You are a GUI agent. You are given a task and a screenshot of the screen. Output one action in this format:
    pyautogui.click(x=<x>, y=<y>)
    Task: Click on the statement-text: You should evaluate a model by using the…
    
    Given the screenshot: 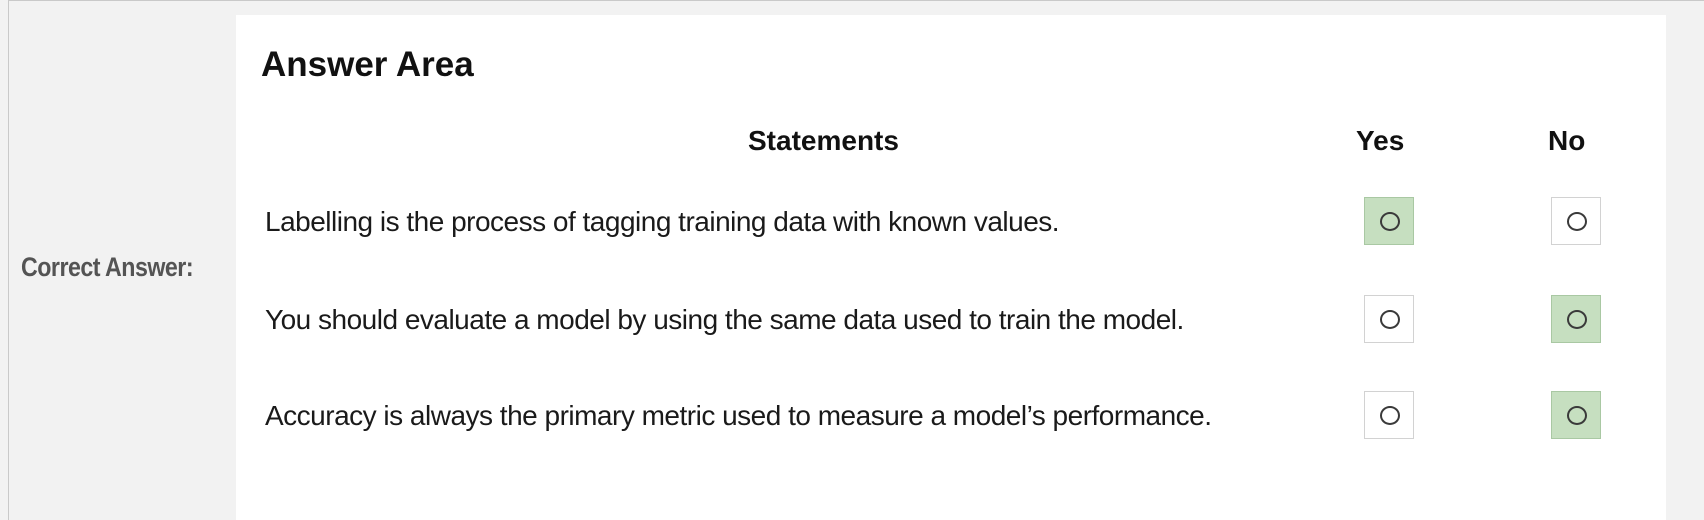 What is the action you would take?
    pyautogui.click(x=724, y=319)
    